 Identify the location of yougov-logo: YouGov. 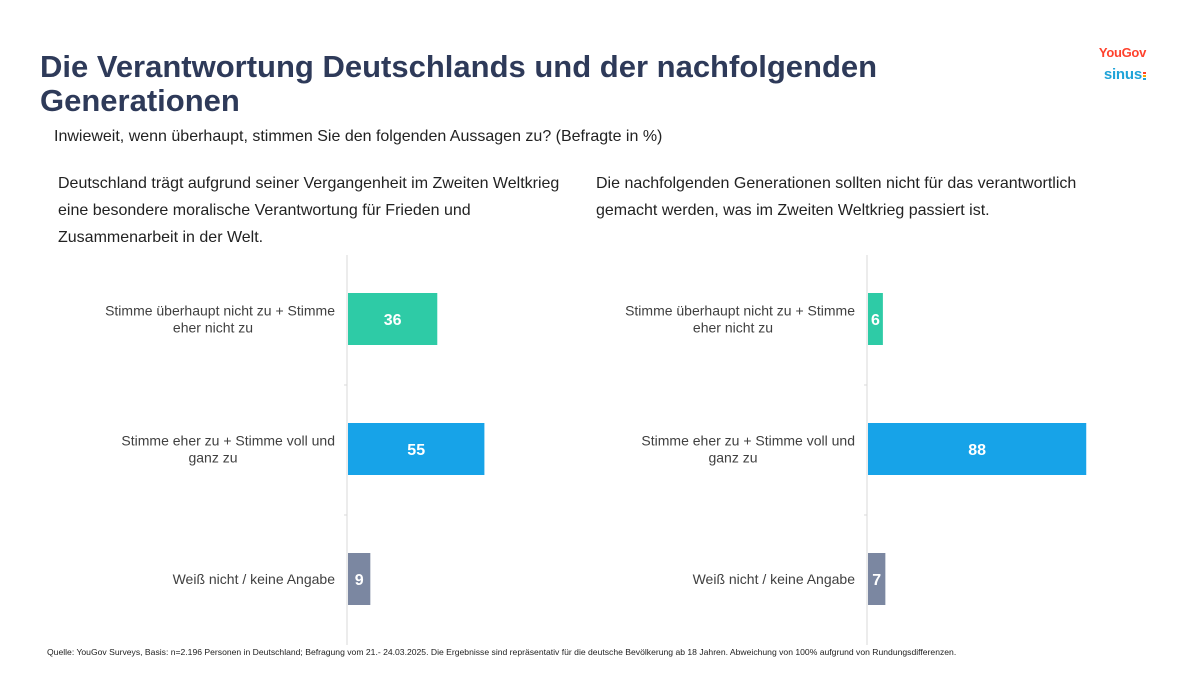
(1122, 52).